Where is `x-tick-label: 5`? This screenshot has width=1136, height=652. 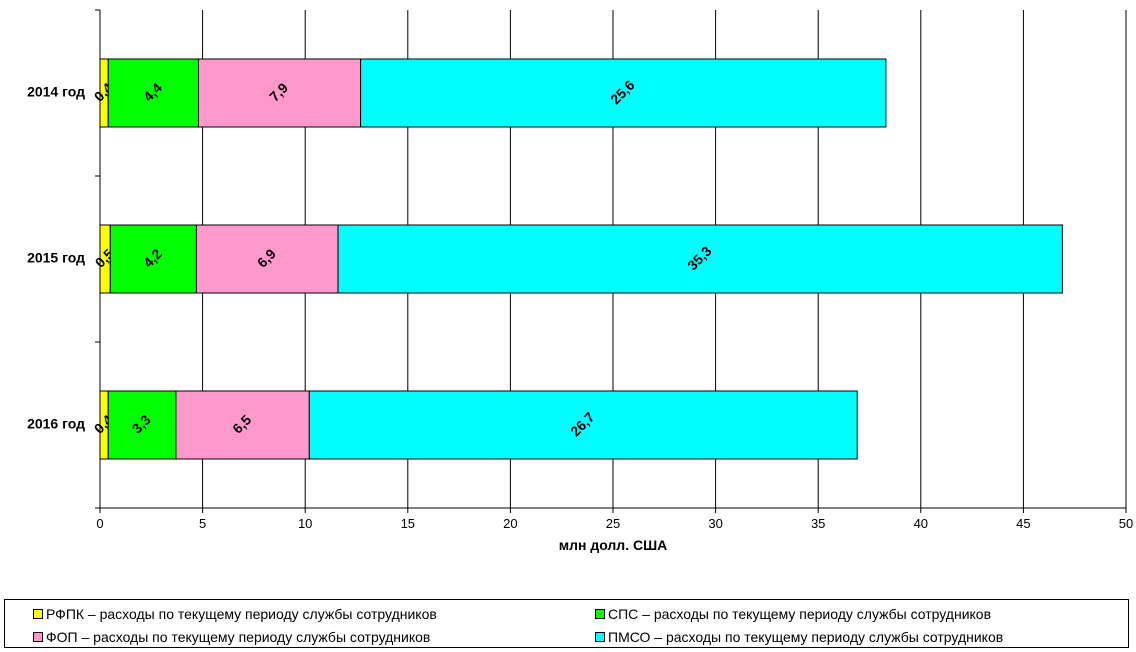
x-tick-label: 5 is located at coordinates (202, 523).